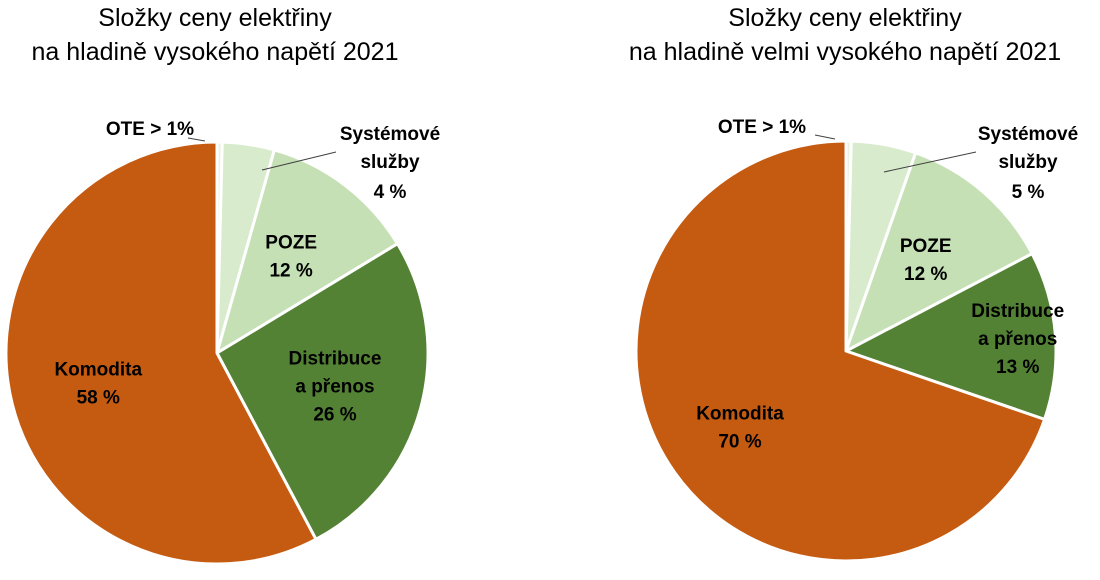  I want to click on chart2-komodita-label-2: 70 %, so click(739, 442).